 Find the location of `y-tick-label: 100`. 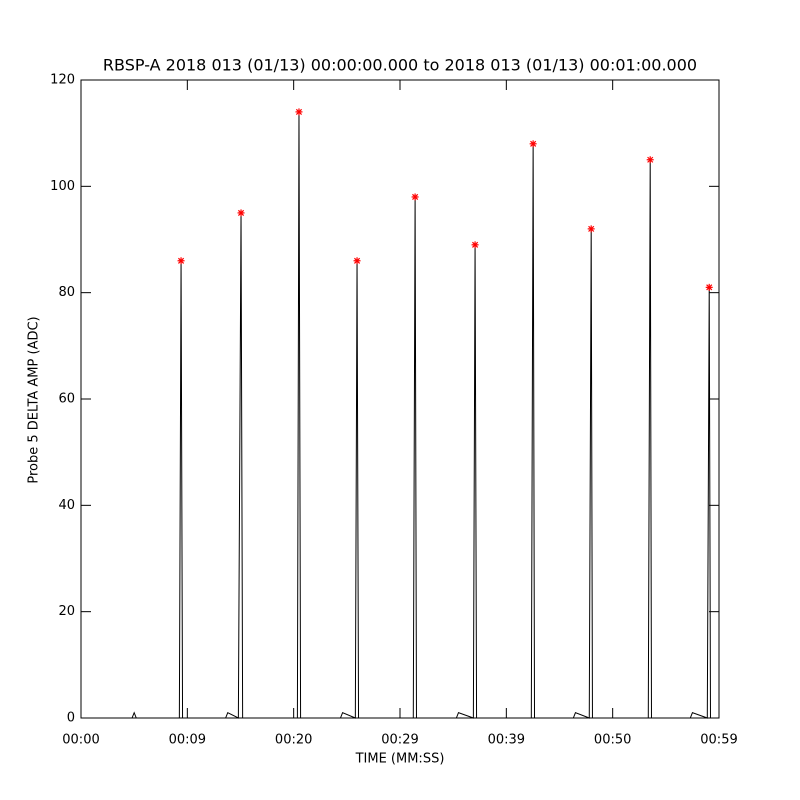

y-tick-label: 100 is located at coordinates (62, 186).